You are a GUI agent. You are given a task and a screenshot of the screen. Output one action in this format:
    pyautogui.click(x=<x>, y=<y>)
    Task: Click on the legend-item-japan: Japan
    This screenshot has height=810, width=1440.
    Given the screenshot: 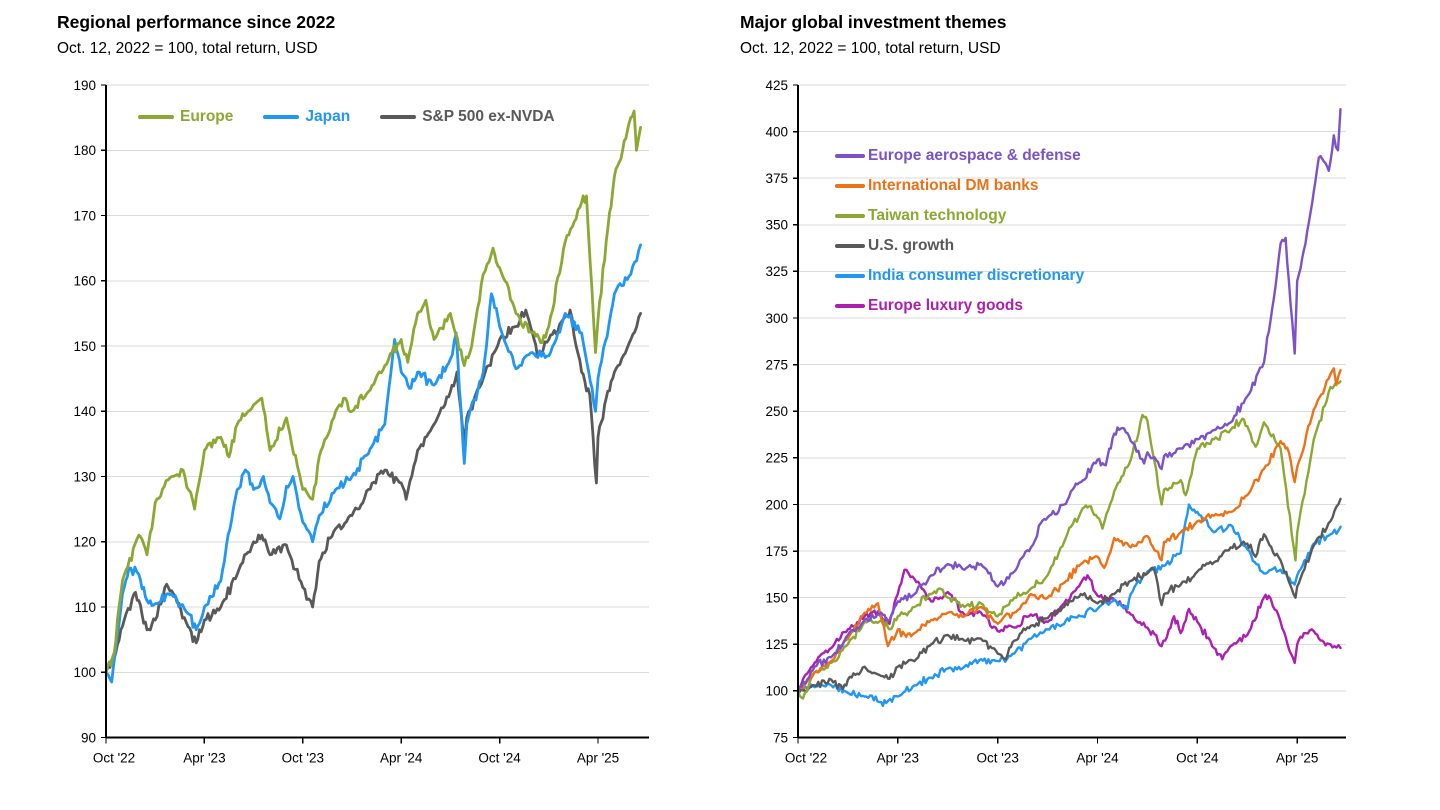 What is the action you would take?
    pyautogui.click(x=306, y=117)
    